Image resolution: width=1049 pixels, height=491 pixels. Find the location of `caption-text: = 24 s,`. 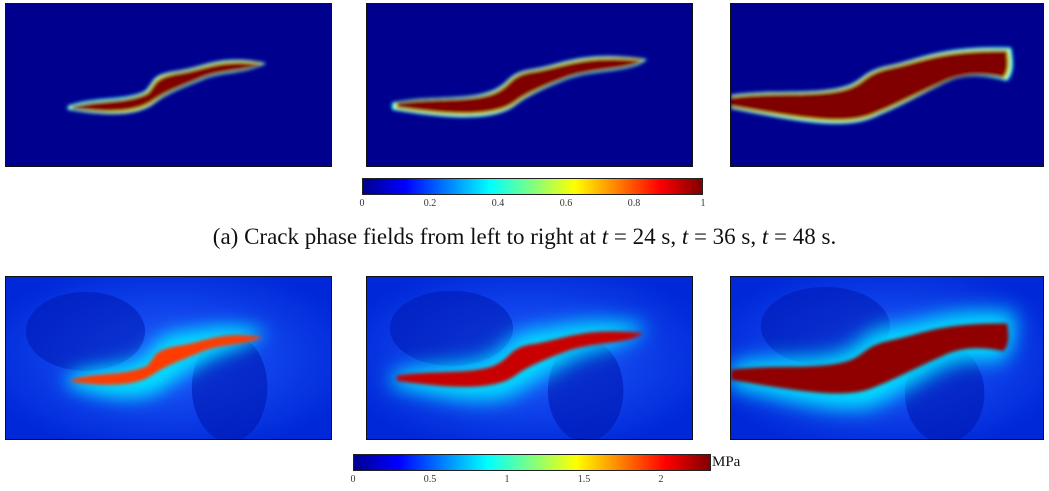

caption-text: = 24 s, is located at coordinates (645, 236).